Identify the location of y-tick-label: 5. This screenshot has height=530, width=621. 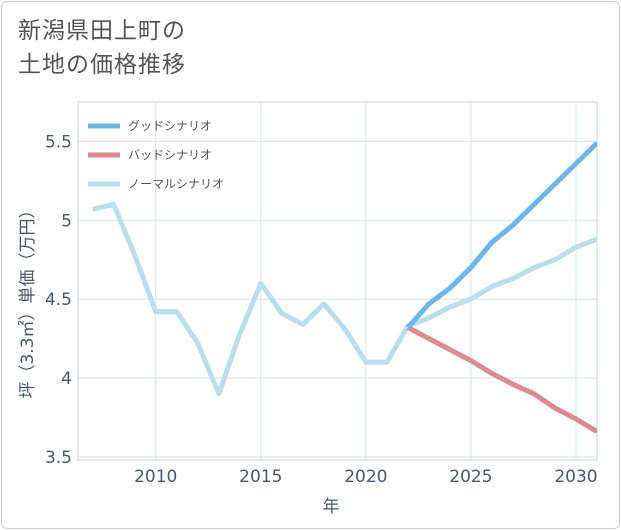
(66, 221).